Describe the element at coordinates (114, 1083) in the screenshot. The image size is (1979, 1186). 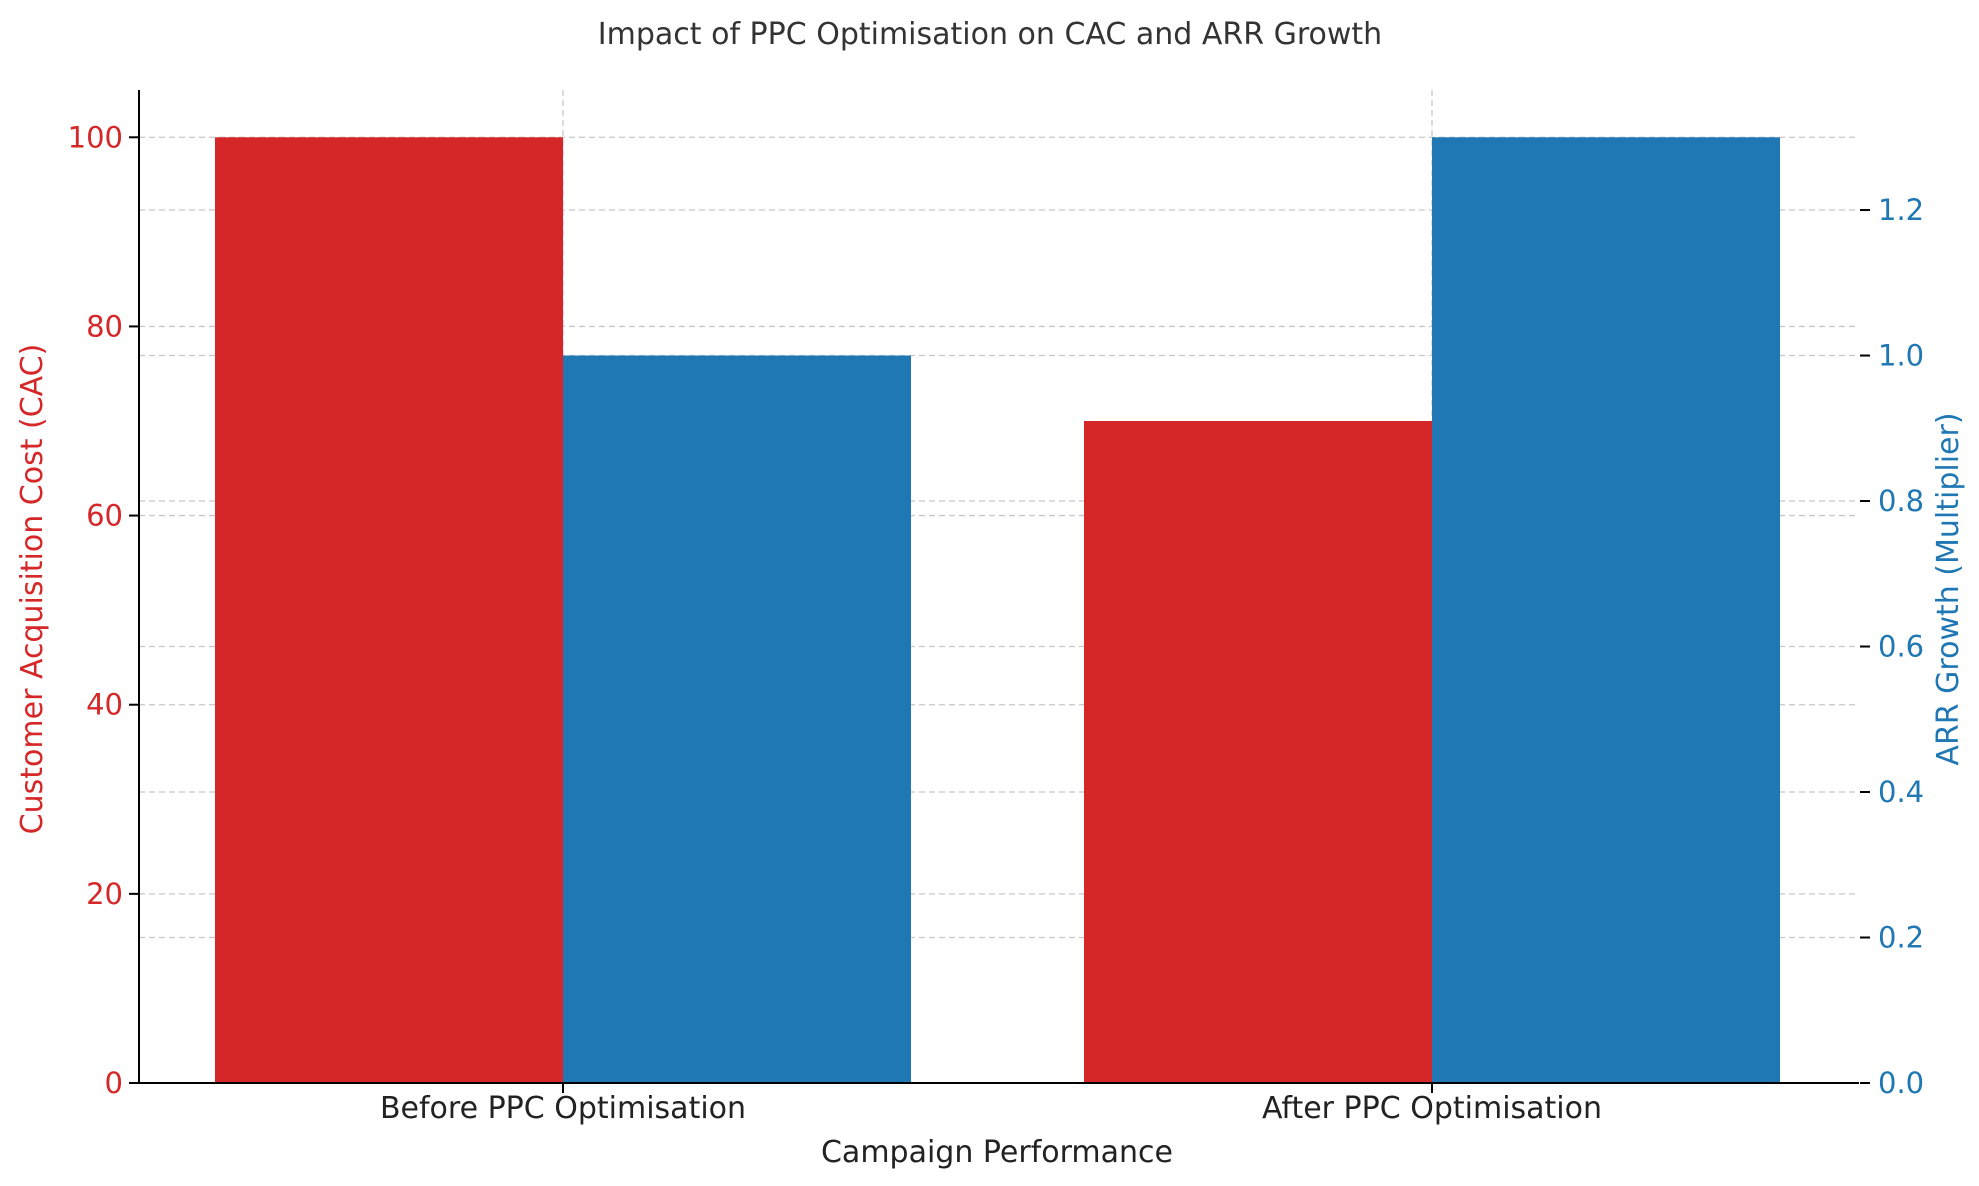
I see `y-left-tick-label-0: 0` at that location.